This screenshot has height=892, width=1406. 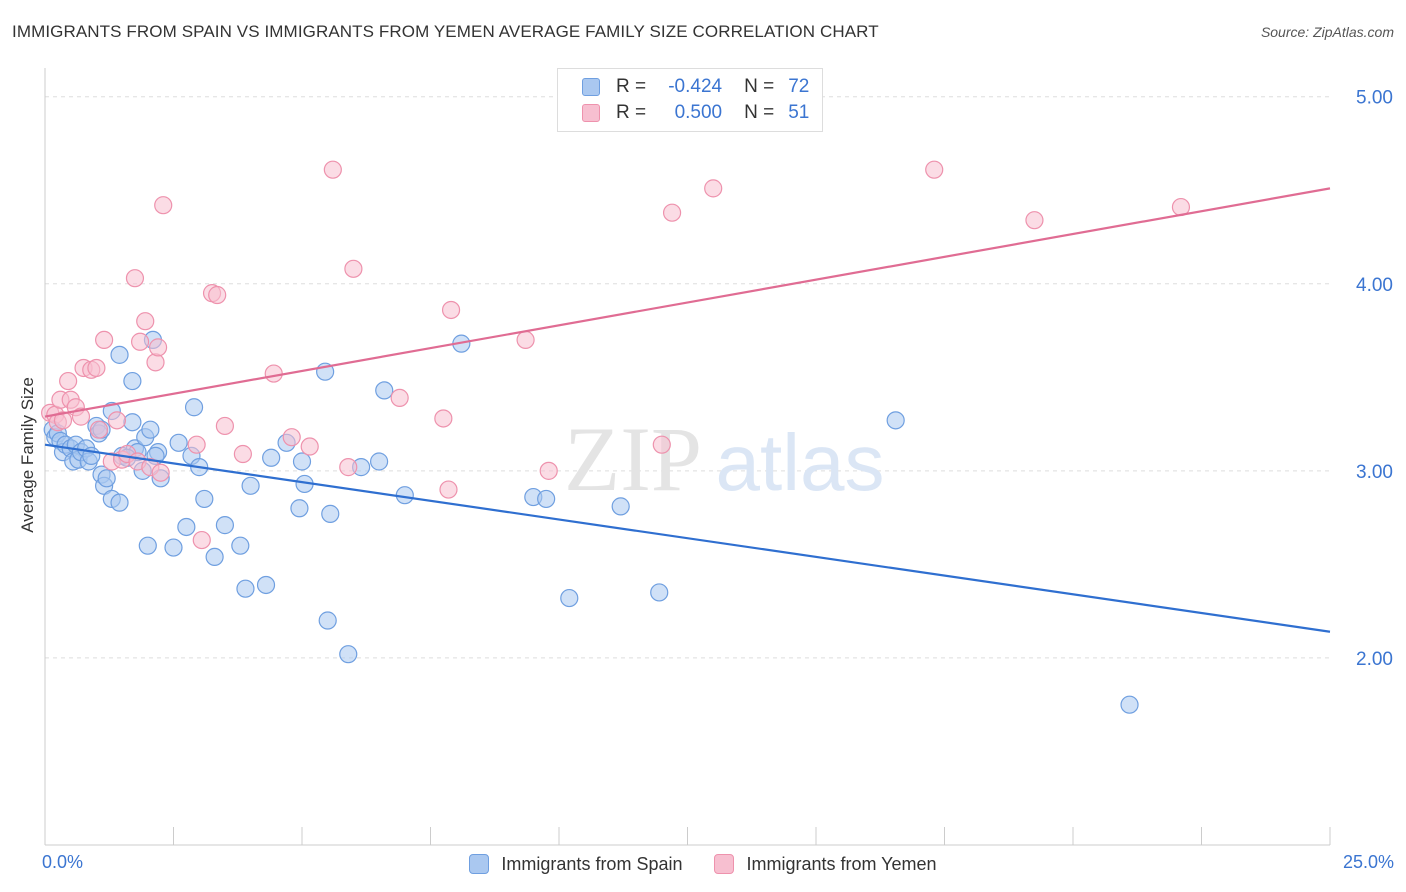 I want to click on spain-swatch, so click(x=591, y=87).